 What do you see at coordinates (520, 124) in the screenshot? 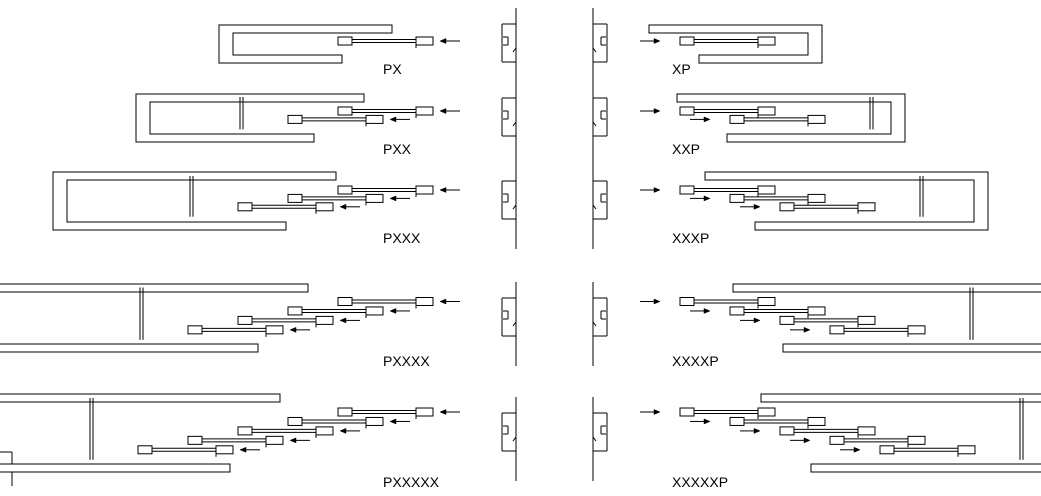
I see `row-2: PXX XXP` at bounding box center [520, 124].